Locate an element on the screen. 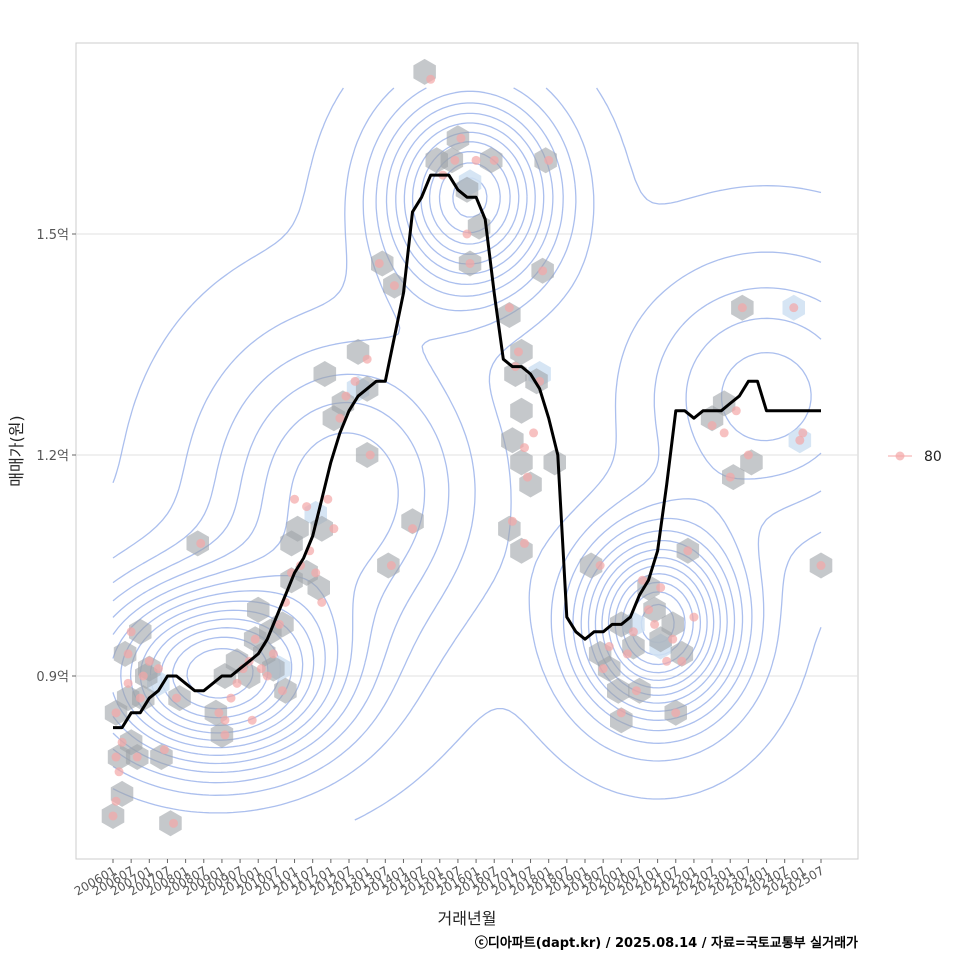 The width and height of the screenshot is (960, 964). y-axis-title: 매매가(원) is located at coordinates (16, 450).